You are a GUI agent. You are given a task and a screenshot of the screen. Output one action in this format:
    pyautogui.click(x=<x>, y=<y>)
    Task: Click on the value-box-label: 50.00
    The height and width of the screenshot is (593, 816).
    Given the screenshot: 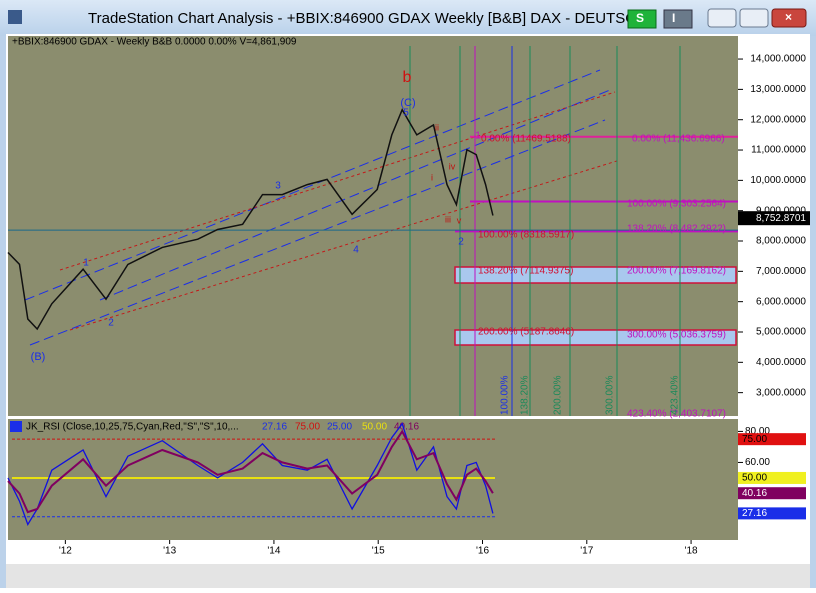 What is the action you would take?
    pyautogui.click(x=754, y=478)
    